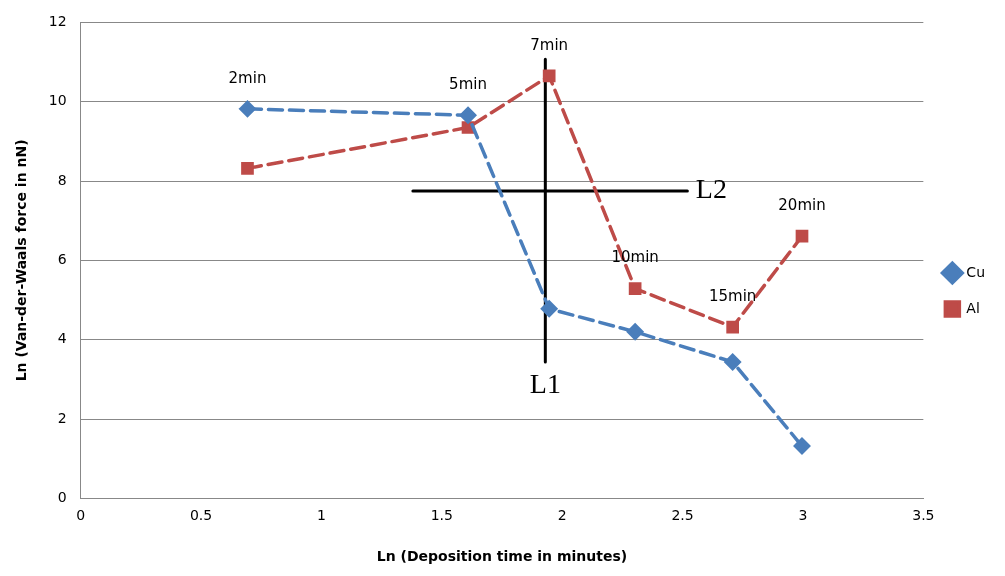 The height and width of the screenshot is (576, 1005). Describe the element at coordinates (732, 295) in the screenshot. I see `annotation: 15min` at that location.